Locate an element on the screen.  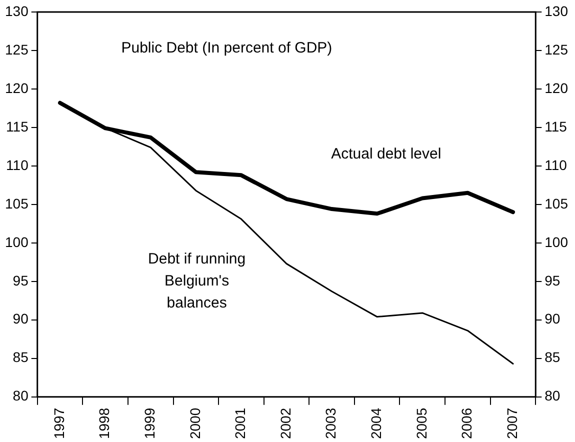
x-tick-label: 2007 is located at coordinates (512, 424).